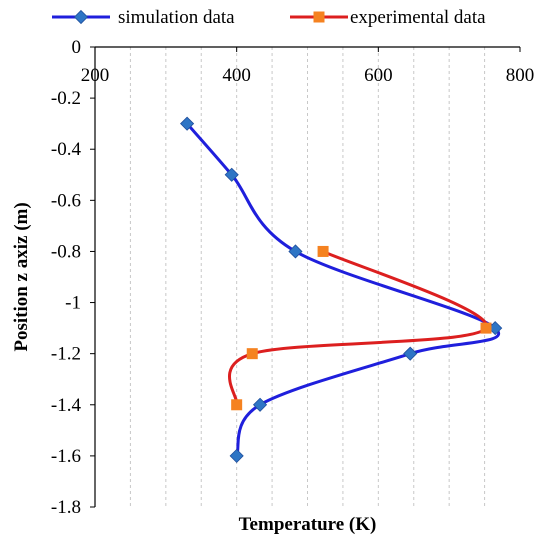  I want to click on y-tick-label: -1.8, so click(66, 507).